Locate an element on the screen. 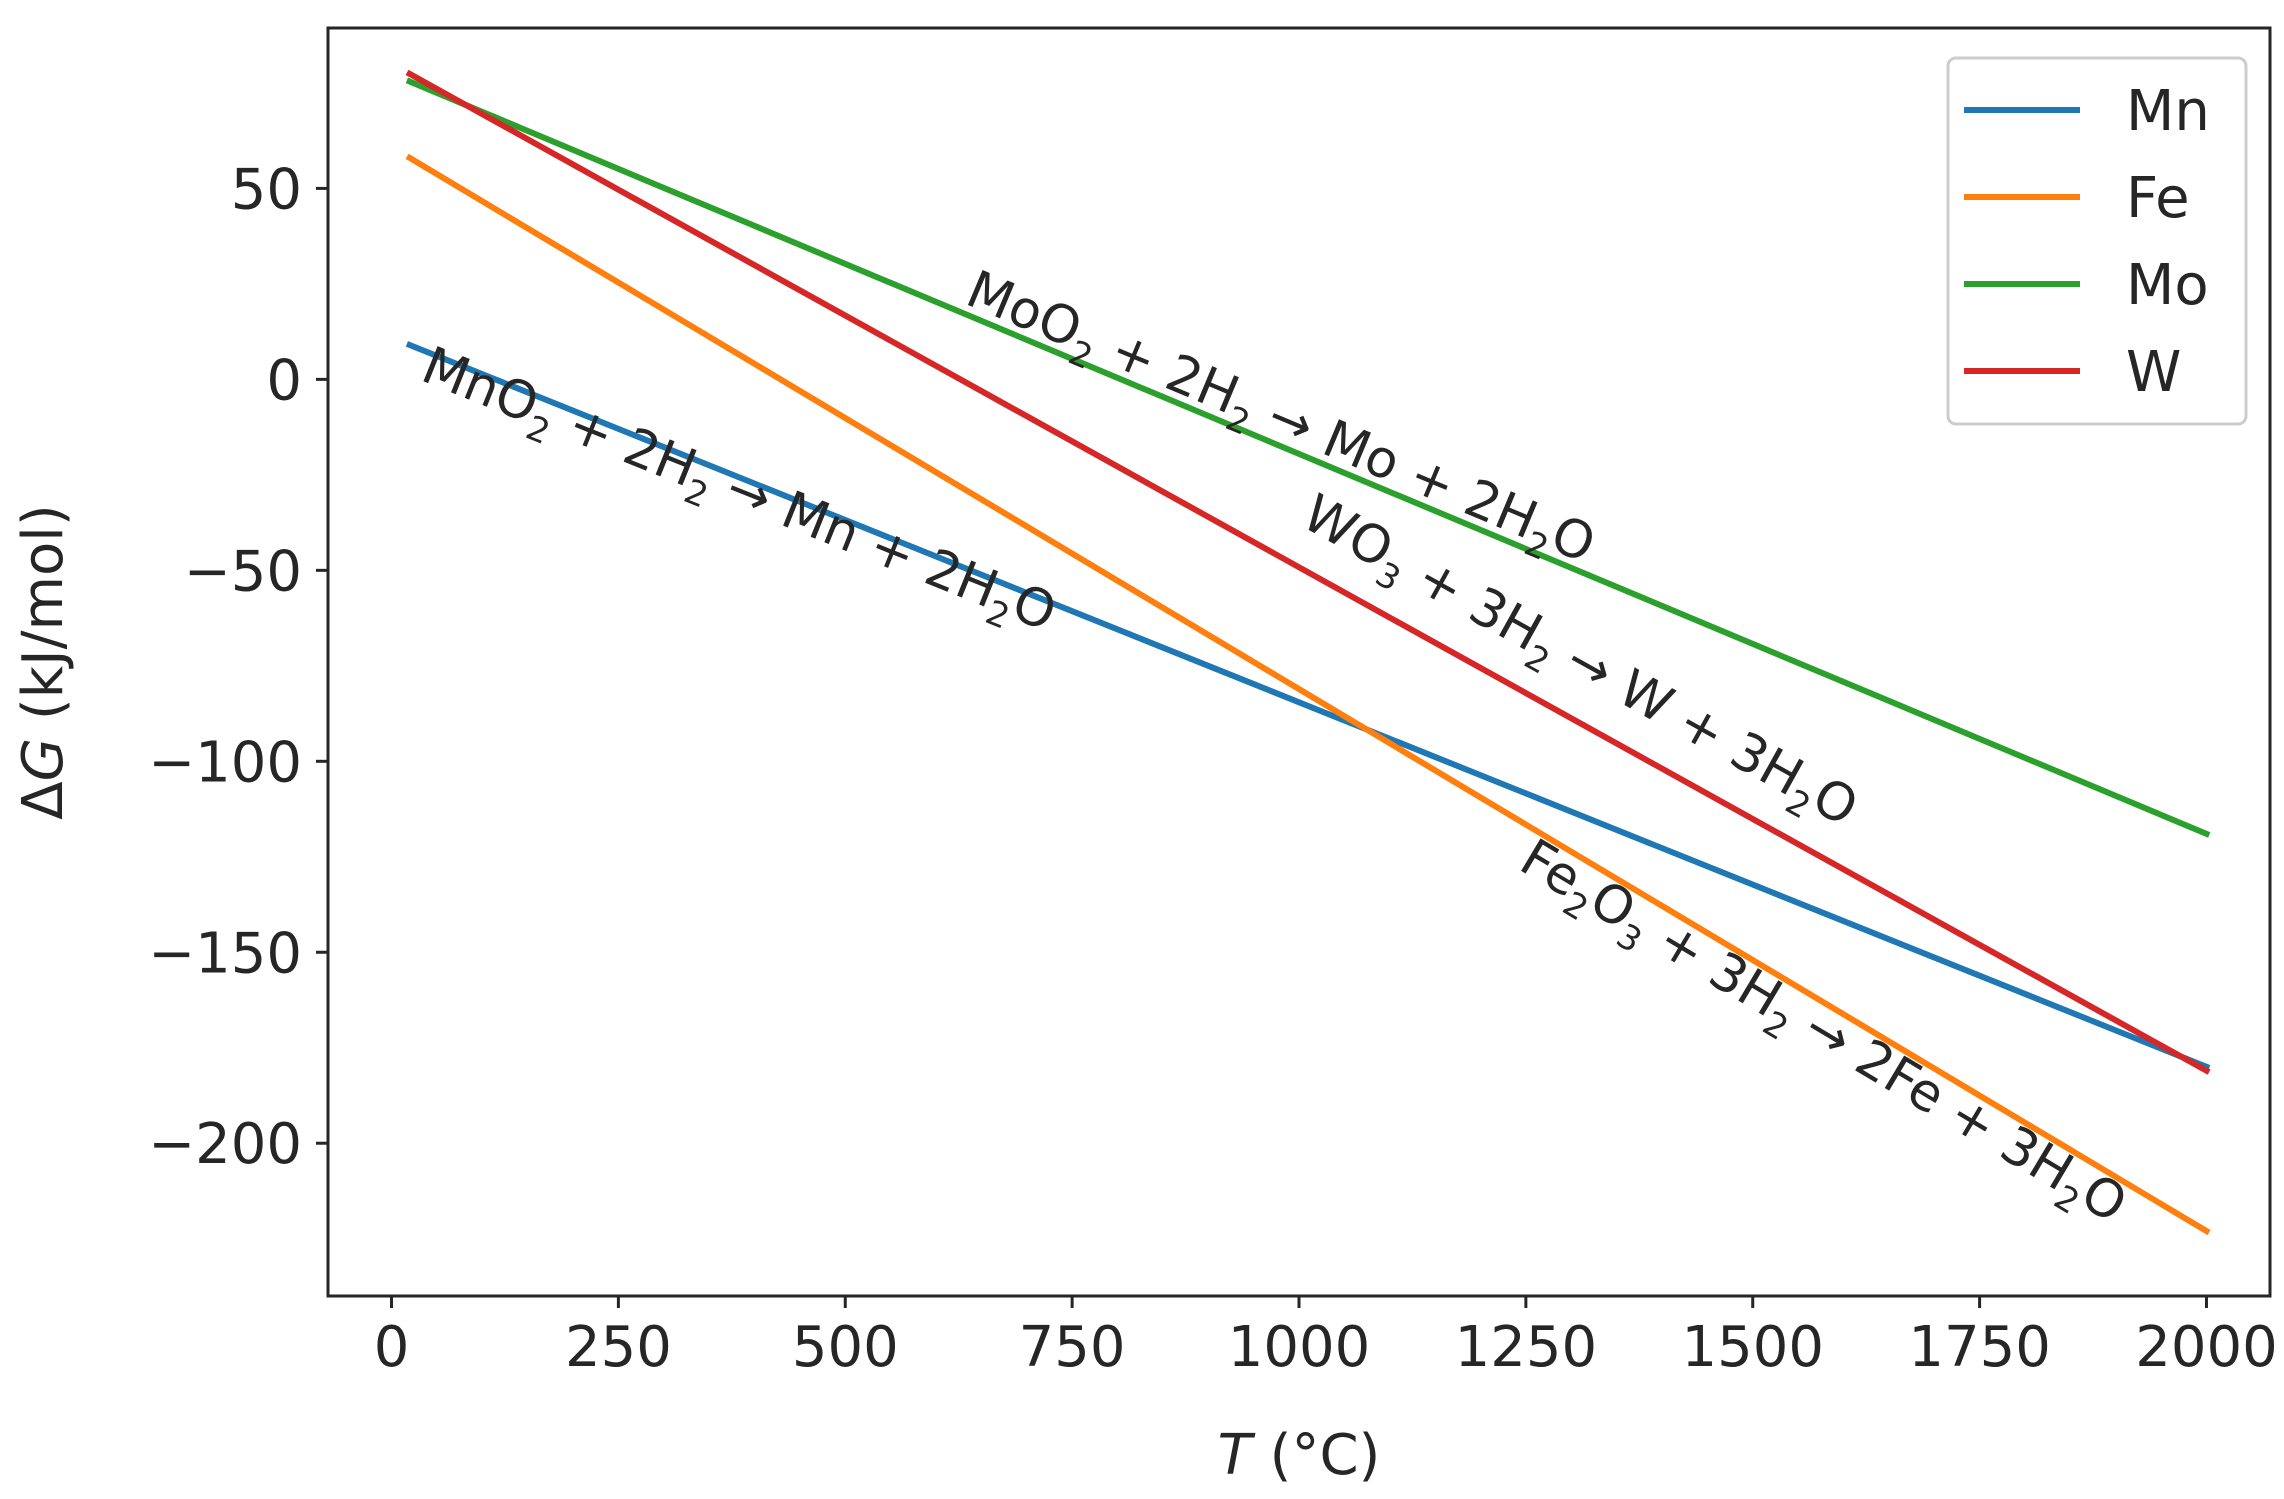  y-tick-label: −200 is located at coordinates (225, 1144).